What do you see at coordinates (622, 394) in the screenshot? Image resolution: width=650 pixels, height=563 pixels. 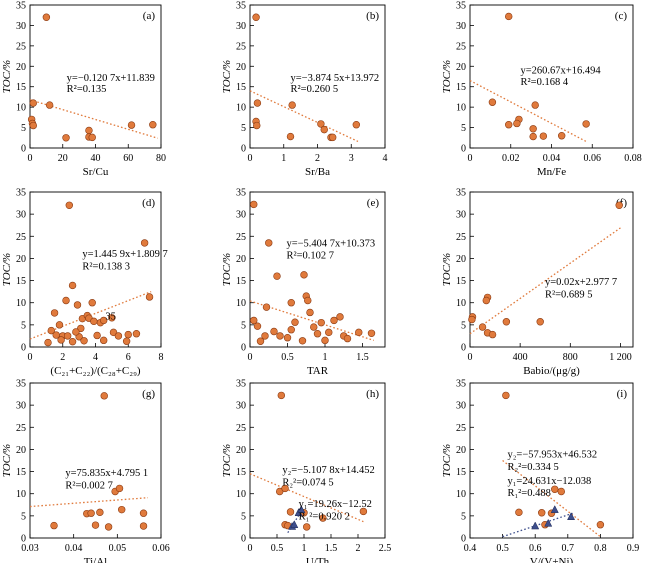 I see `panel-label: (i)` at bounding box center [622, 394].